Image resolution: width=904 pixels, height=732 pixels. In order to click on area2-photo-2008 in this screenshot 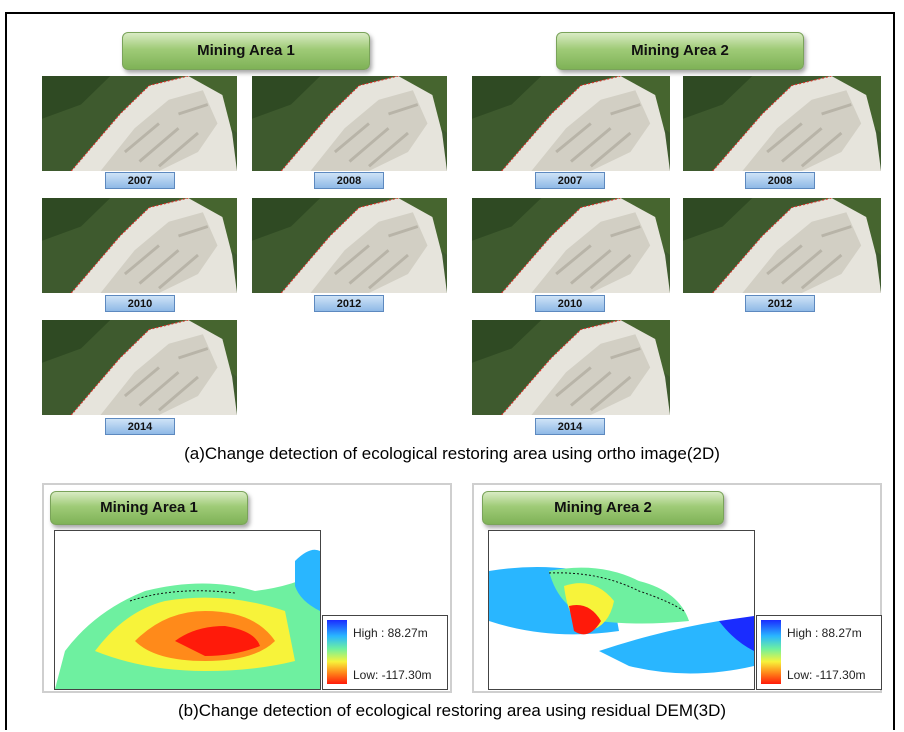, I will do `click(782, 123)`.